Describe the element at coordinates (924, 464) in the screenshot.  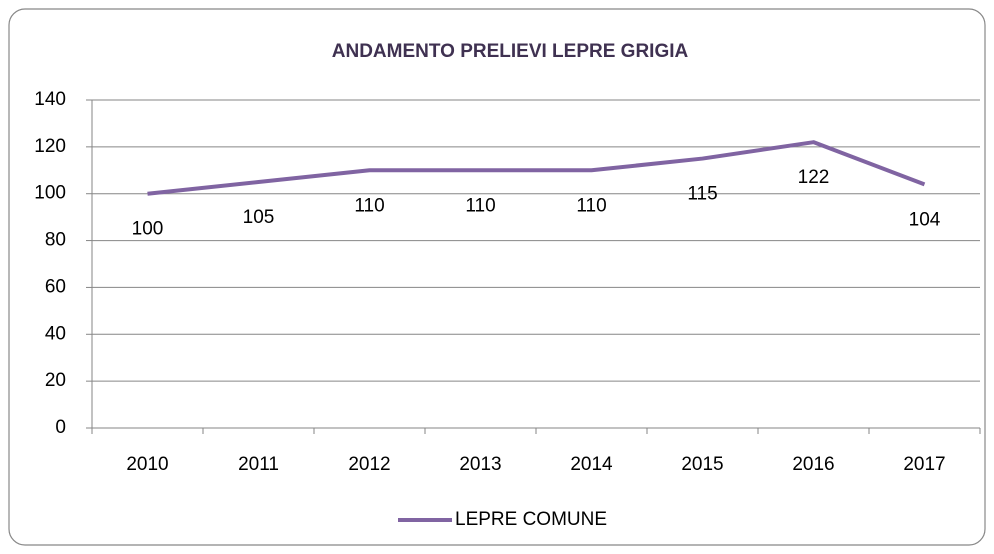
I see `x-tick-label: 2017` at that location.